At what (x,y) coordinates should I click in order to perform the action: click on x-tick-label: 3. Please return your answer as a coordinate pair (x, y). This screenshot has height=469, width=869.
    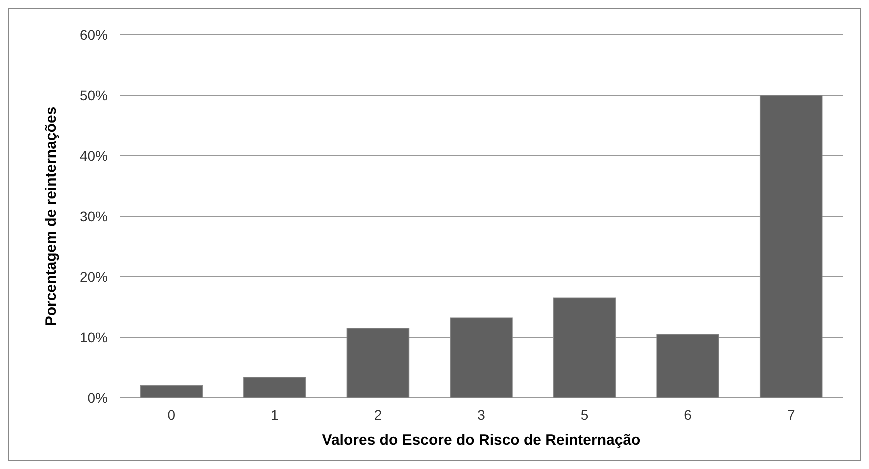
    Looking at the image, I should click on (482, 415).